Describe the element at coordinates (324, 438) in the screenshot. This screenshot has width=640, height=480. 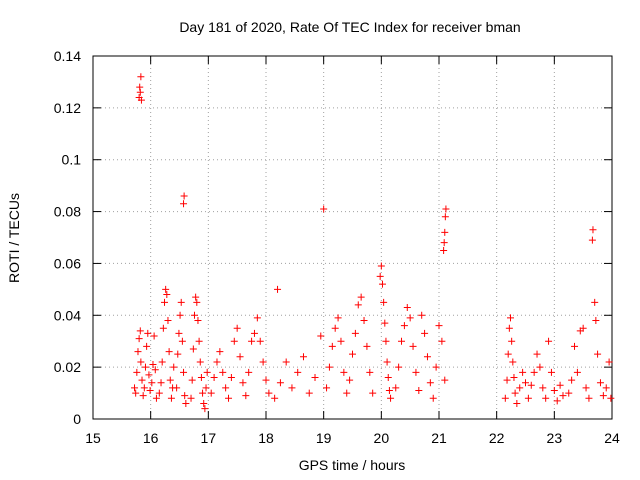
I see `x-tick-label: 19` at that location.